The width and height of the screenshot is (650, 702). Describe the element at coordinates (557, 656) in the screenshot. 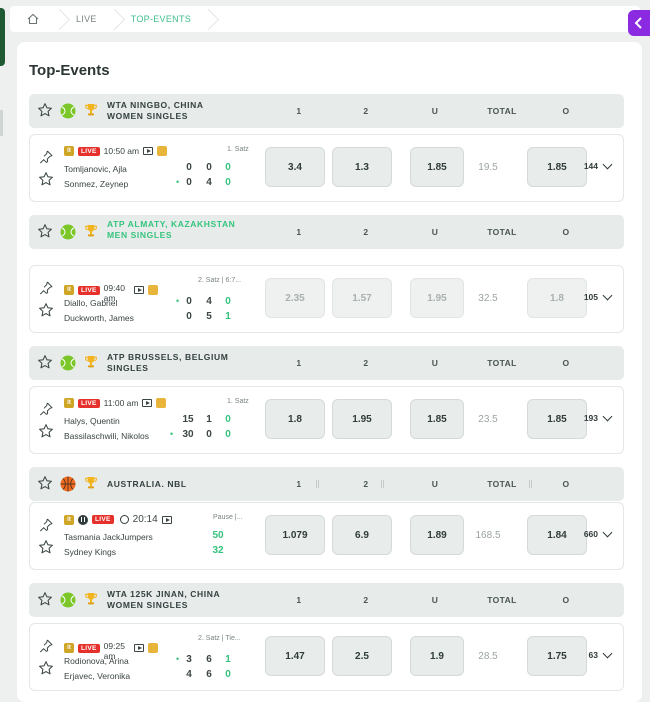

I see `odd-button-o: 1.75` at that location.